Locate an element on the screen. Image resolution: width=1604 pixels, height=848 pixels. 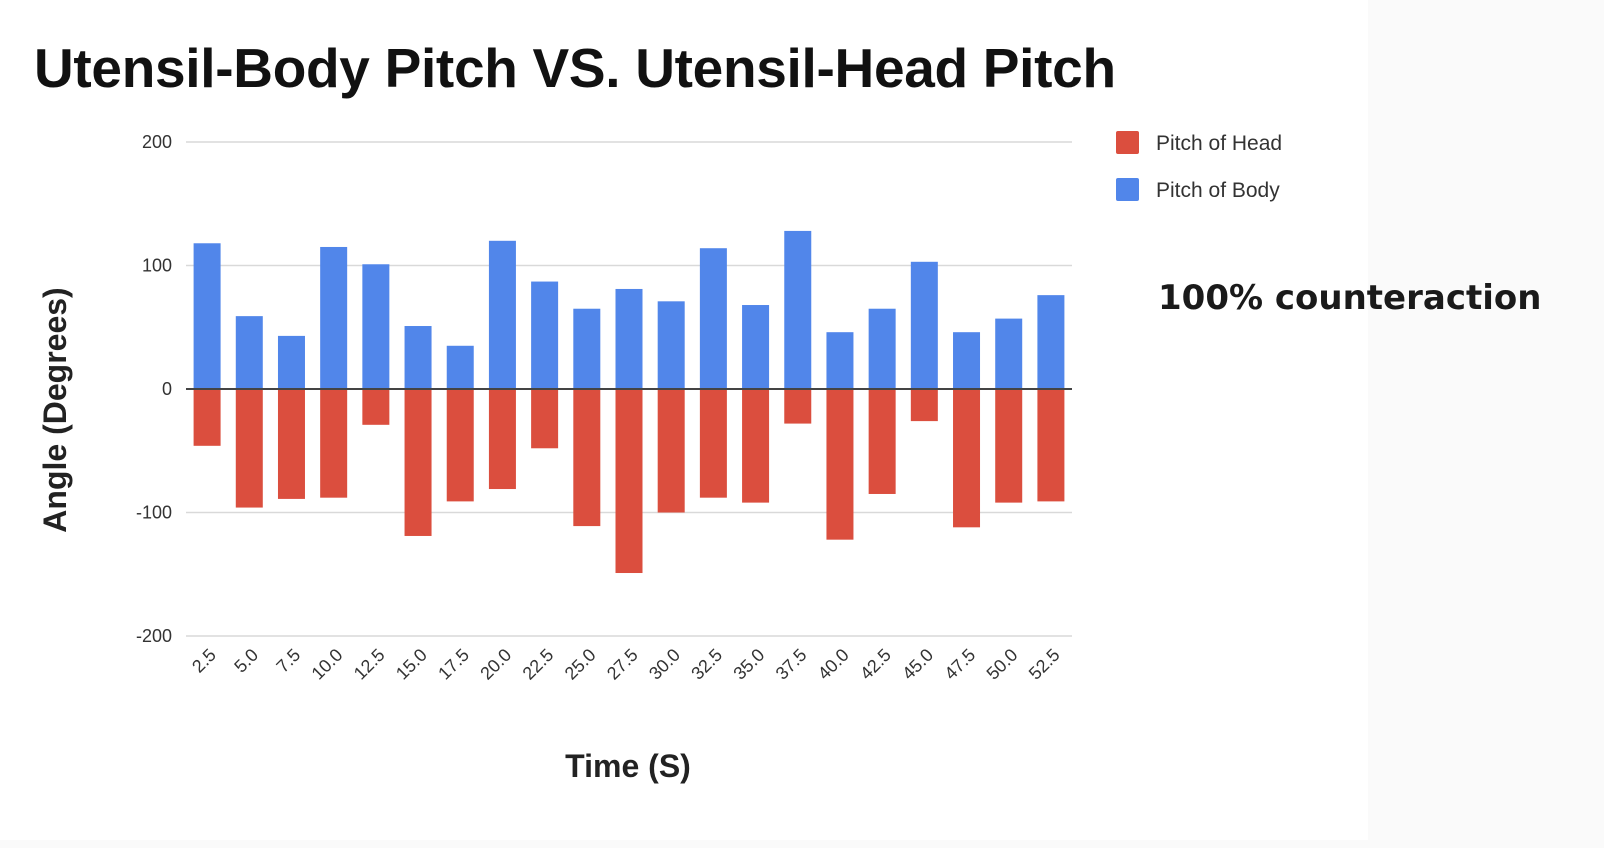
x-tick-label: 45.0 is located at coordinates (917, 664).